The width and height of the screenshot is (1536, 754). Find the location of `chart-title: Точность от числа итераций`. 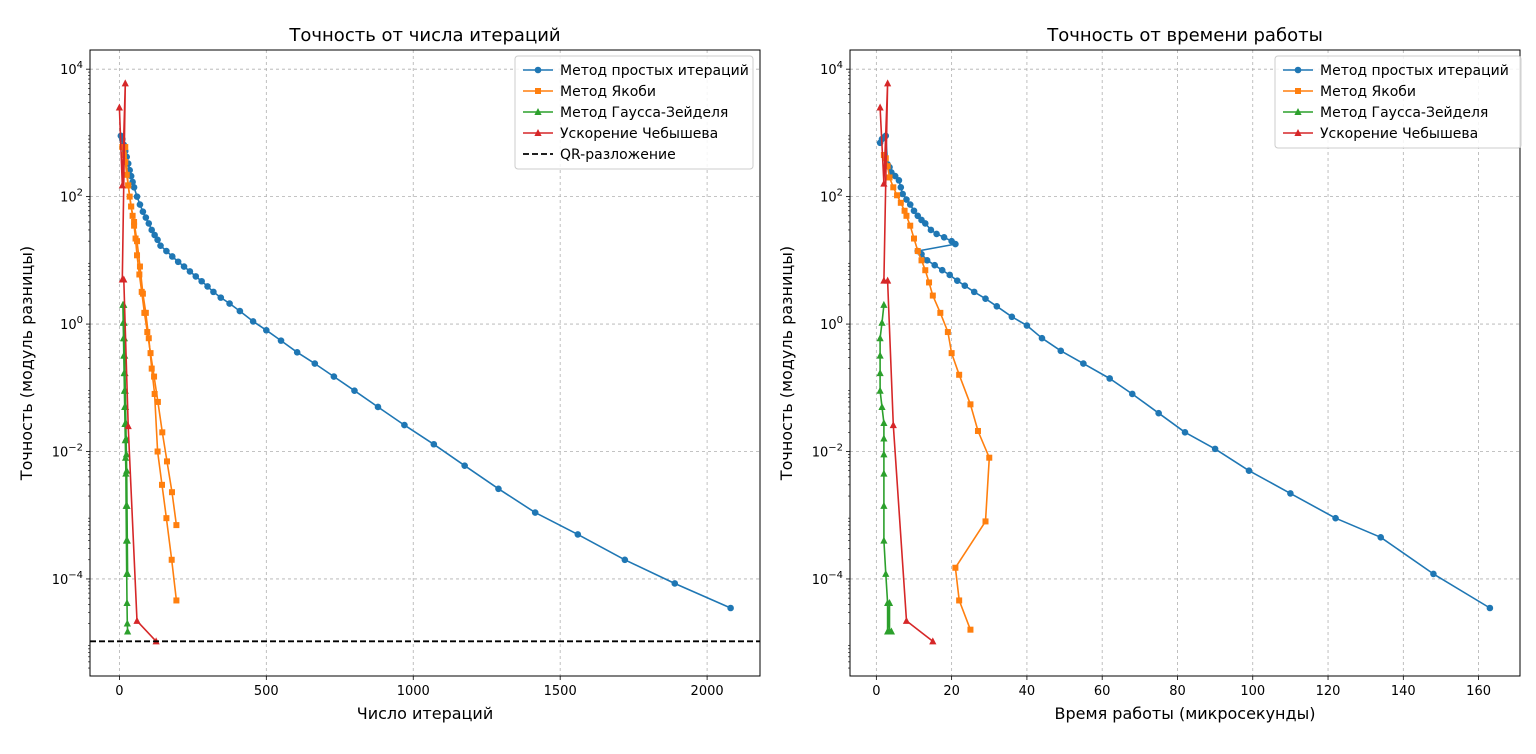

chart-title: Точность от числа итераций is located at coordinates (424, 35).